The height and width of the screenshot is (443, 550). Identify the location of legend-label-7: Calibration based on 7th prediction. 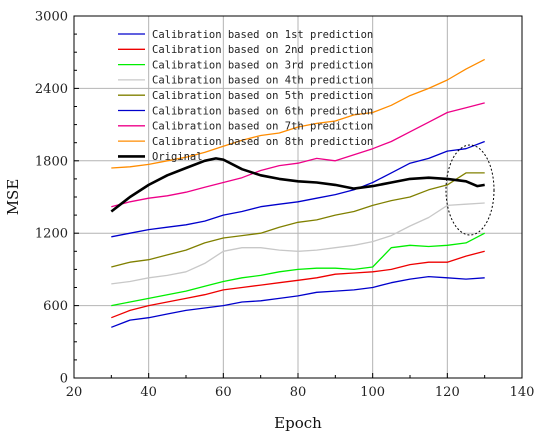
(262, 127).